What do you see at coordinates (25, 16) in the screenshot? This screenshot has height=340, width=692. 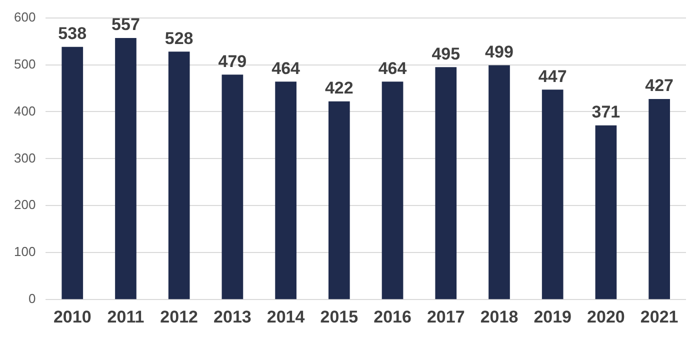 I see `y-tick-label: 600` at bounding box center [25, 16].